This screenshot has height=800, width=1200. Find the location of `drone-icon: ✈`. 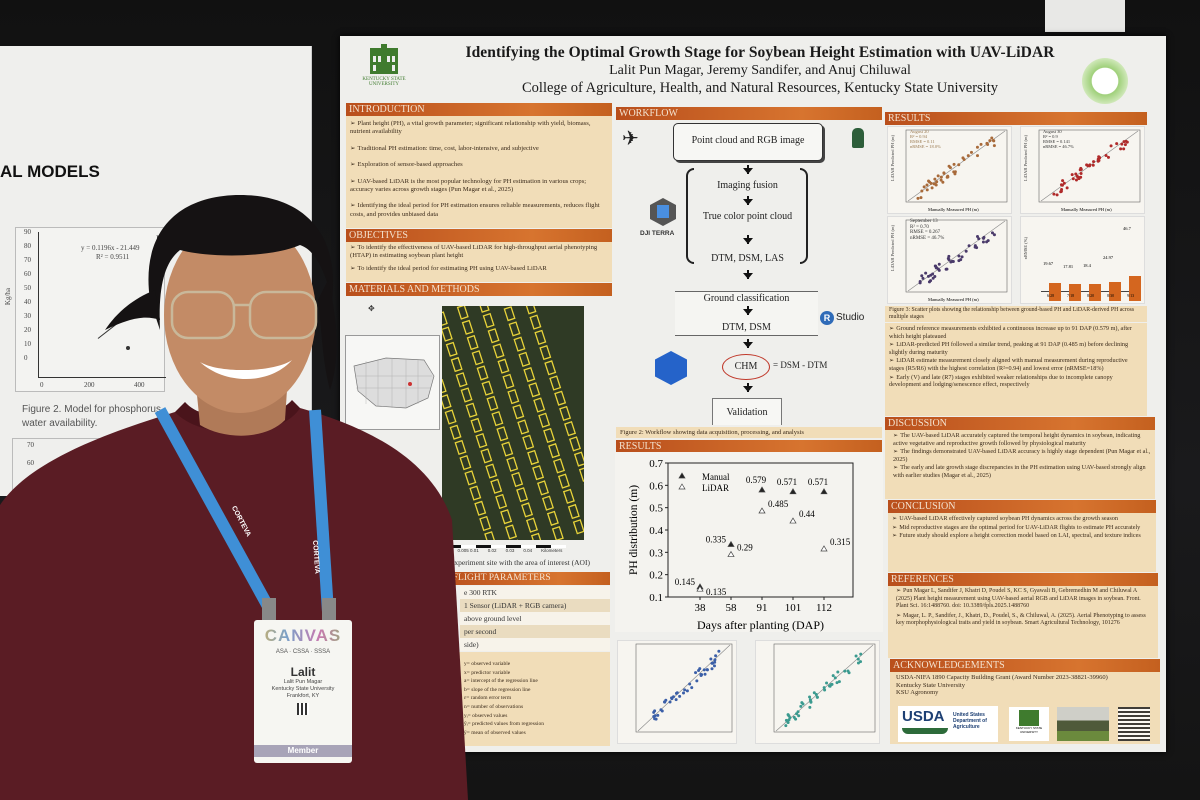

drone-icon: ✈ is located at coordinates (630, 138).